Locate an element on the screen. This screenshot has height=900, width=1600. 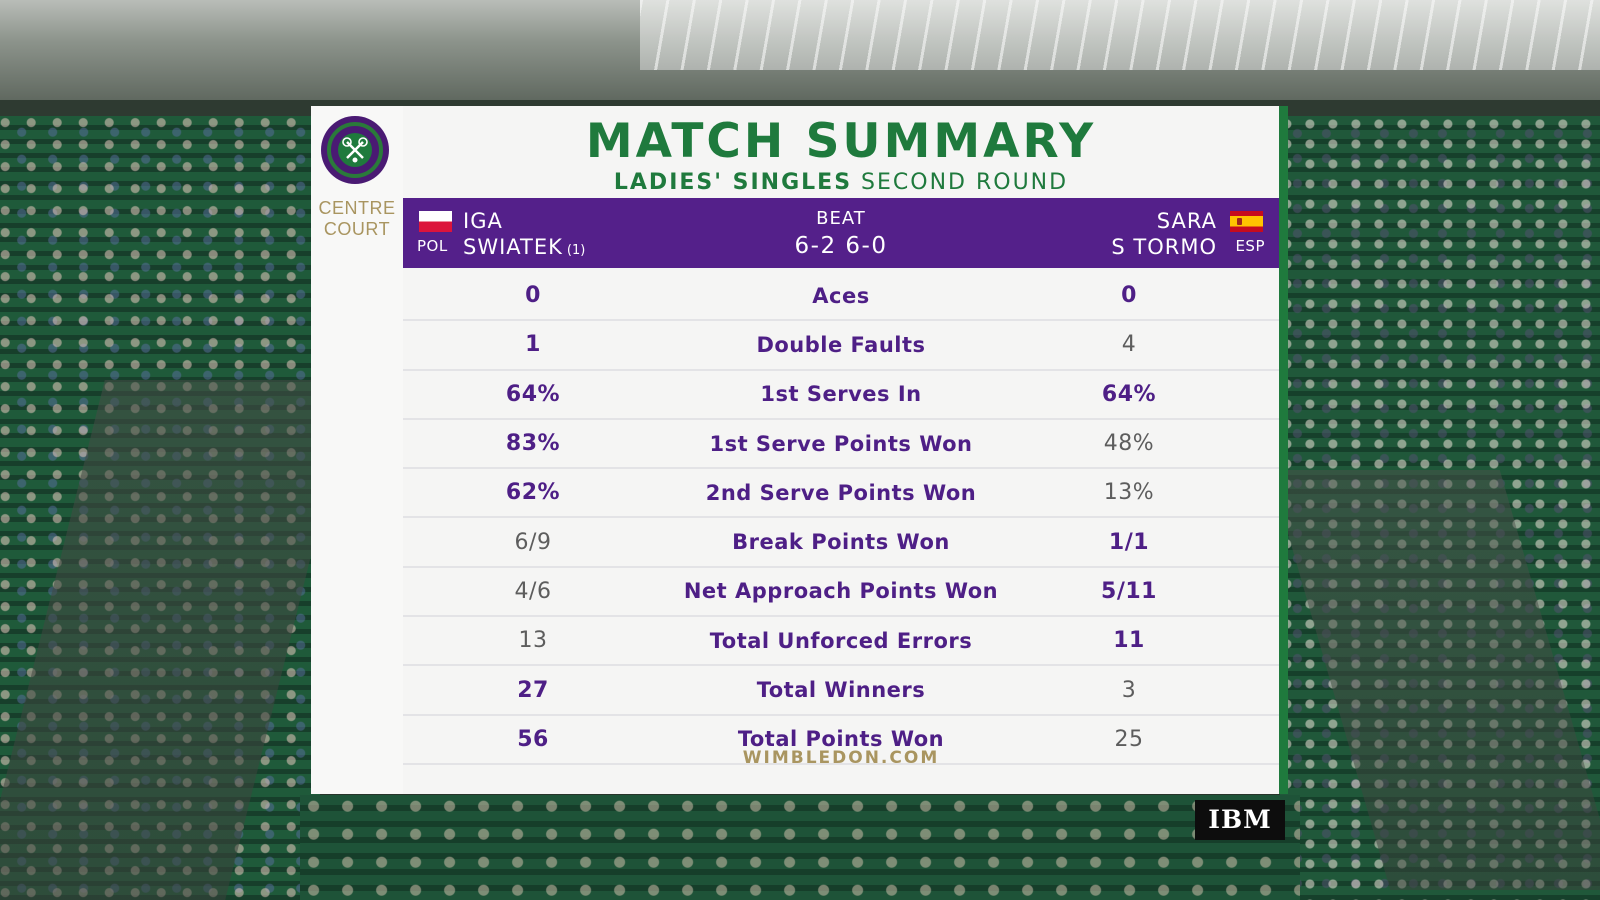
player1-stat-value: 1 is located at coordinates (533, 345).